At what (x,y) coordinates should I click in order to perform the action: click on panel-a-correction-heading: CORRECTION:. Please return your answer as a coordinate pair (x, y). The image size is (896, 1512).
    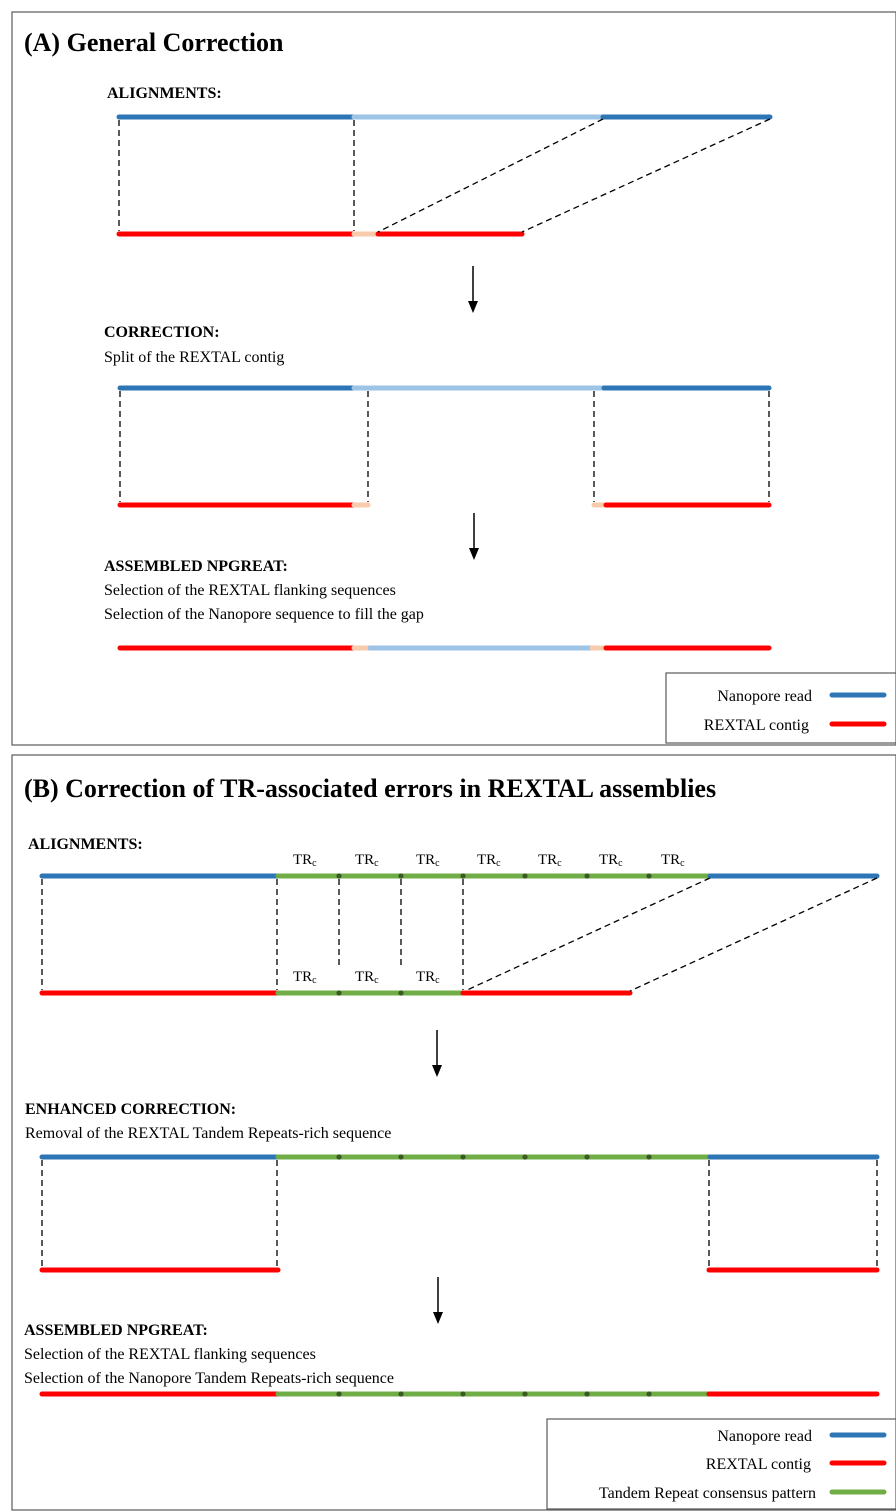
    Looking at the image, I should click on (162, 332).